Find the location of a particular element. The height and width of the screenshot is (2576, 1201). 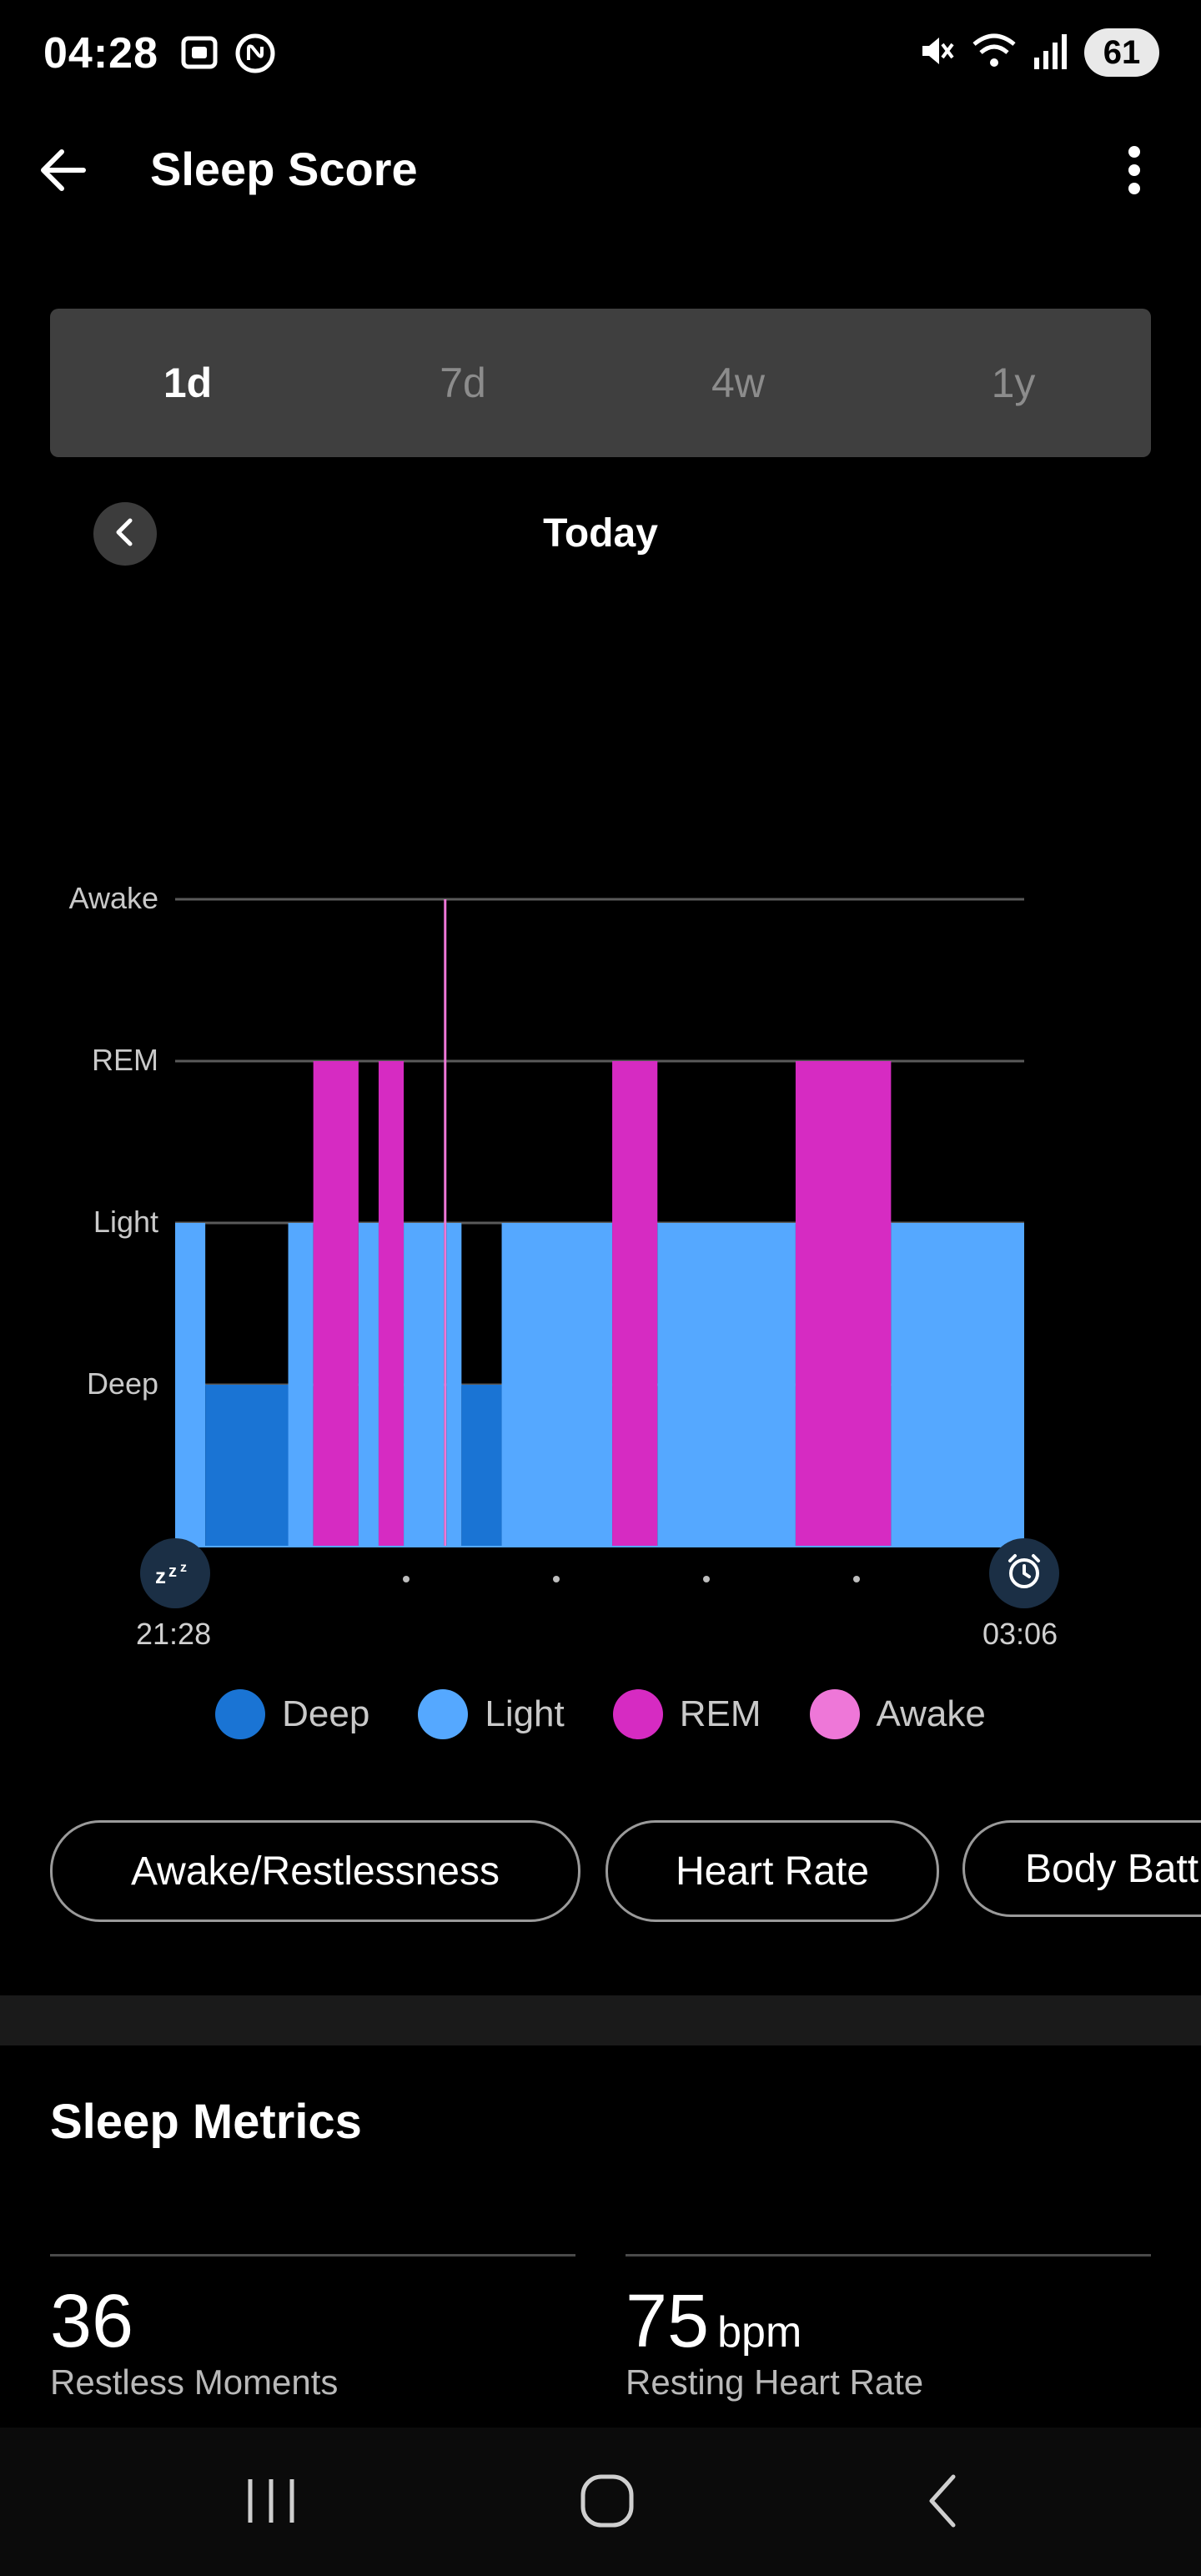

legend-label: Light is located at coordinates (525, 1713).